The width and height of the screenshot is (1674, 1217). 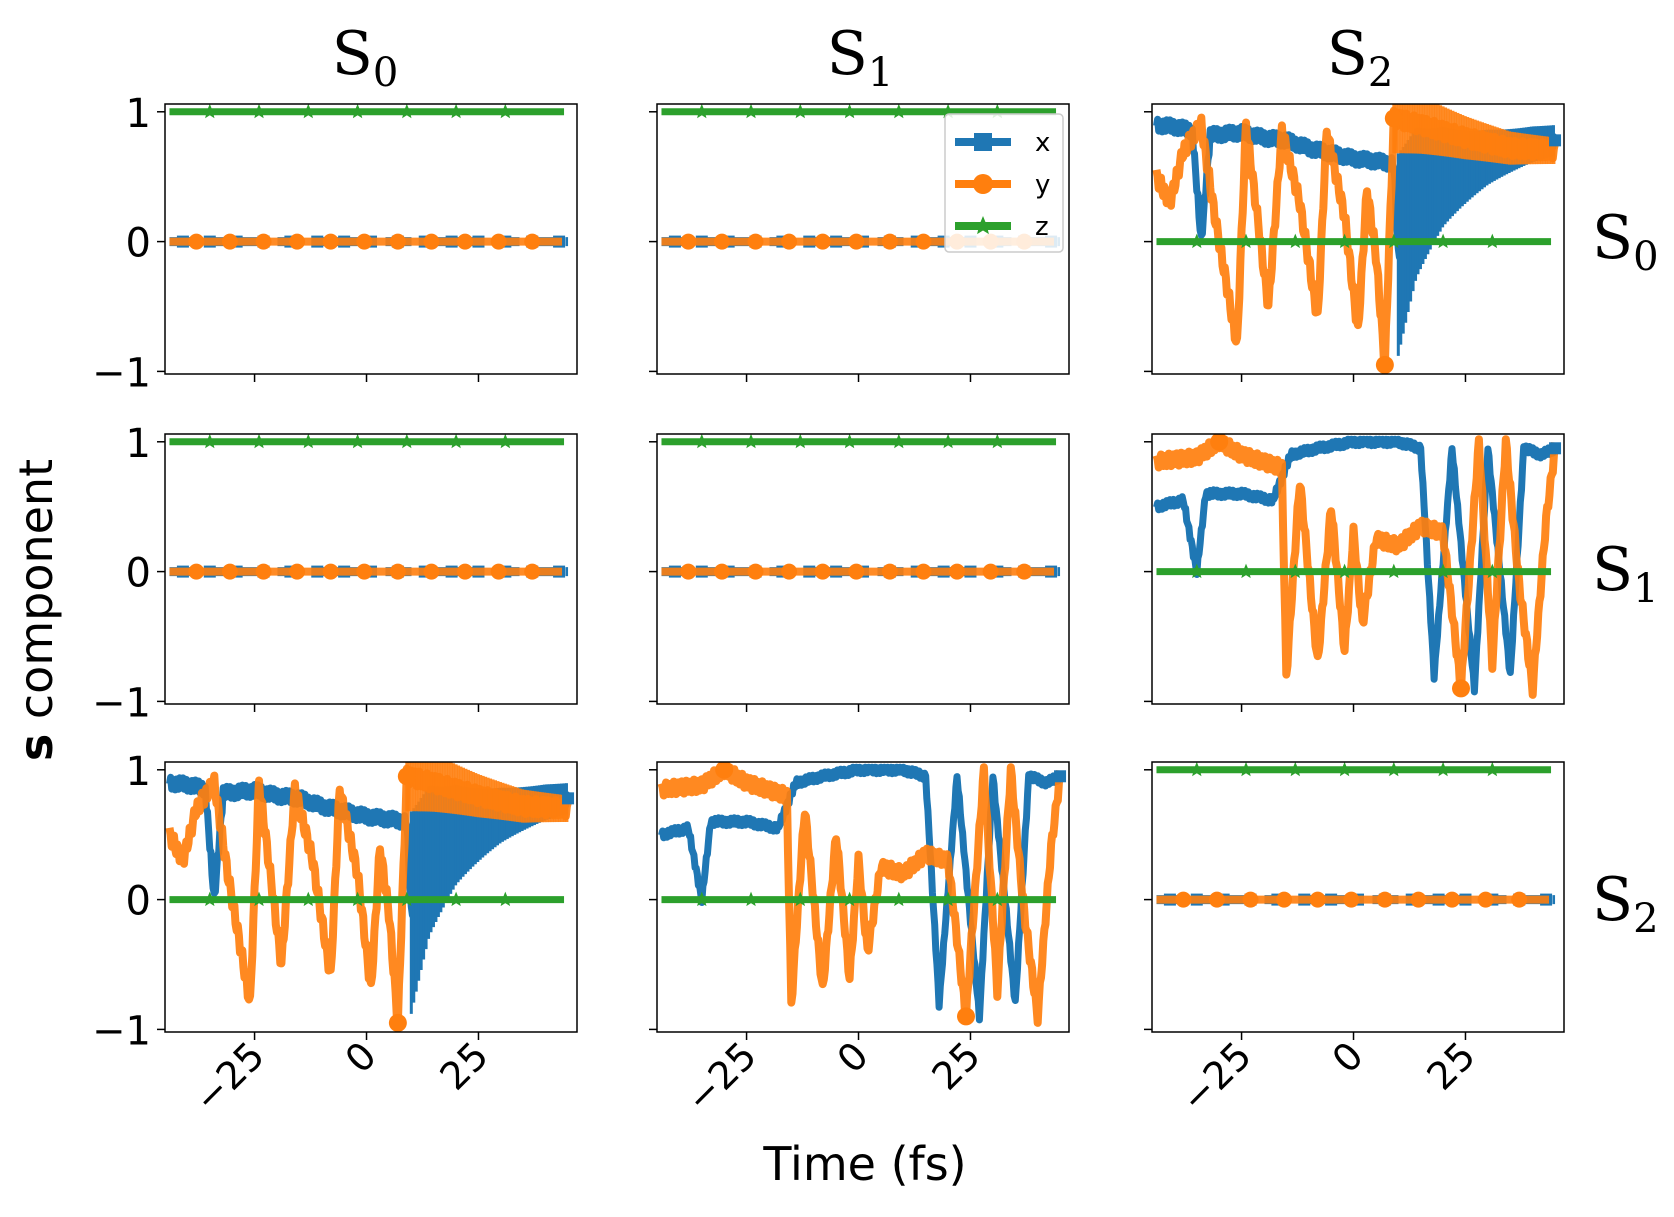 I want to click on legend-label: z, so click(x=1042, y=227).